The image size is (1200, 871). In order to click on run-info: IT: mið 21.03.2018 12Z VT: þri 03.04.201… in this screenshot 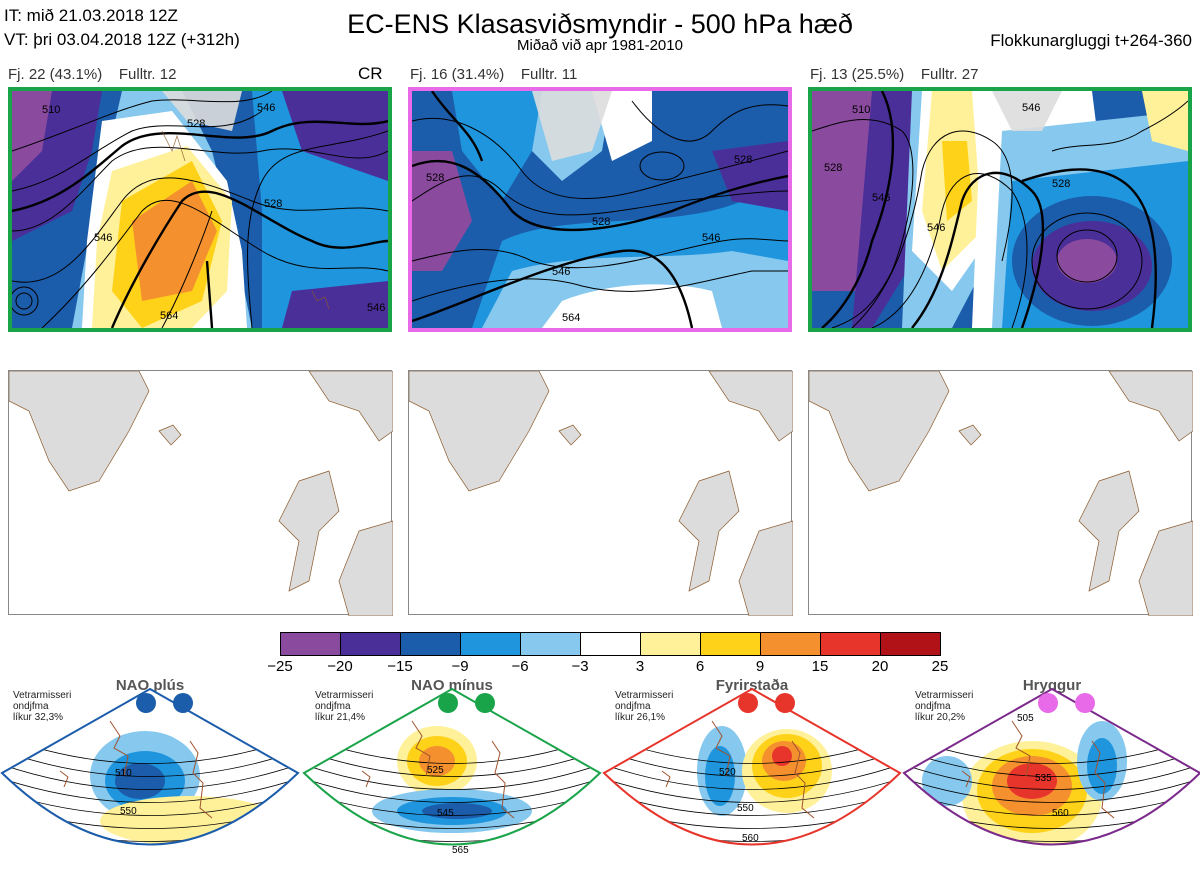, I will do `click(122, 28)`.